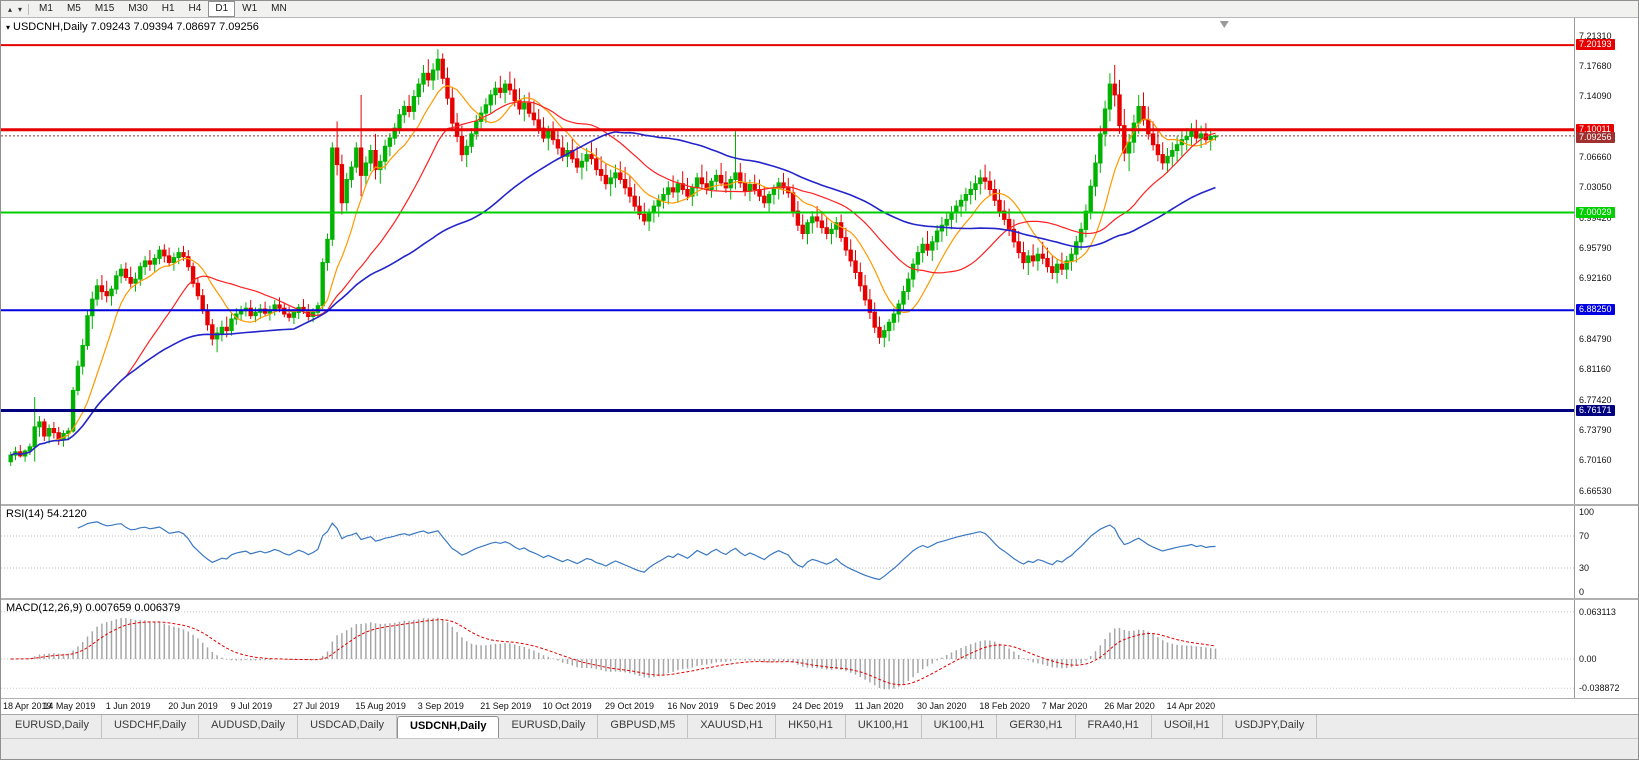 Image resolution: width=1639 pixels, height=760 pixels. I want to click on rsi-scale-label: 100, so click(1587, 512).